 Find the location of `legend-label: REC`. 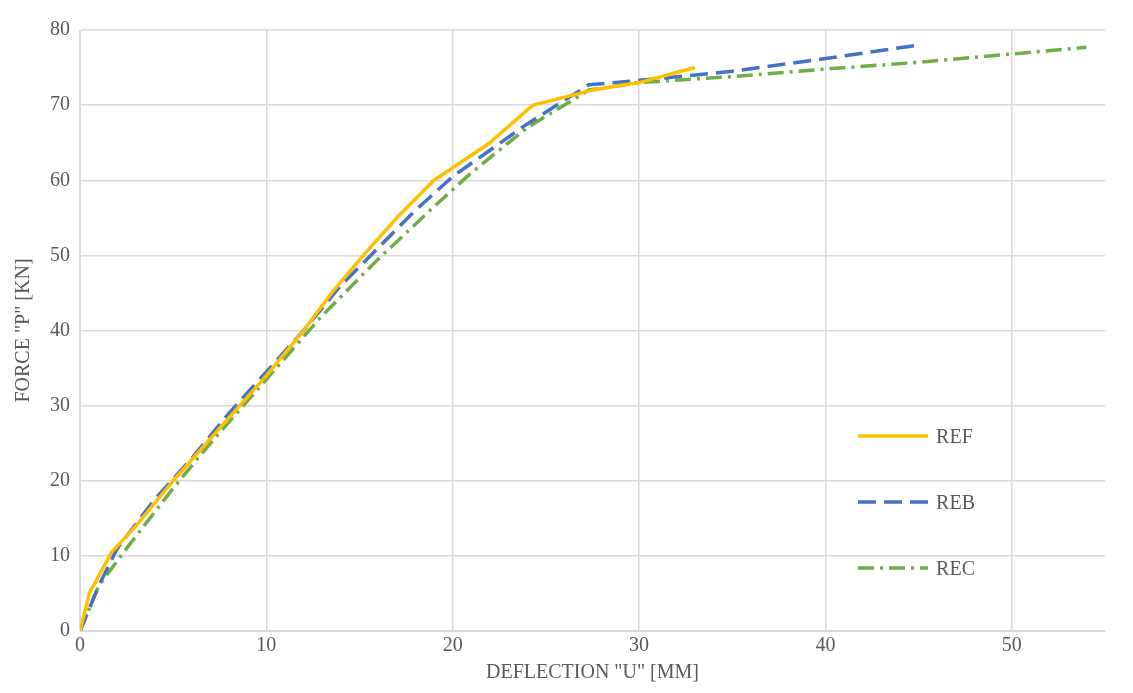

legend-label: REC is located at coordinates (955, 568).